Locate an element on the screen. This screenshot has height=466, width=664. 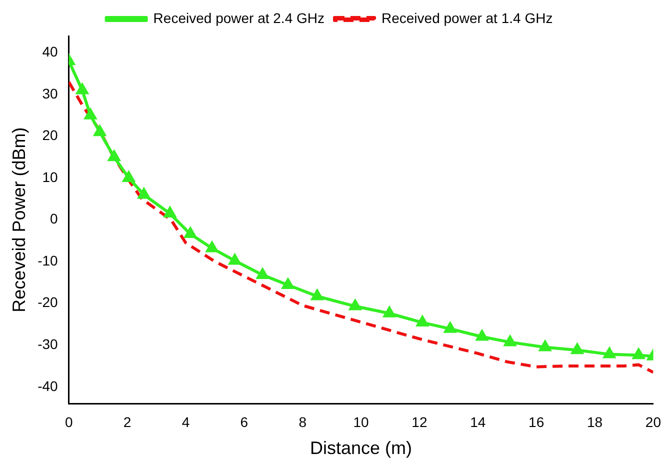
x-tick-label: 2 is located at coordinates (127, 422).